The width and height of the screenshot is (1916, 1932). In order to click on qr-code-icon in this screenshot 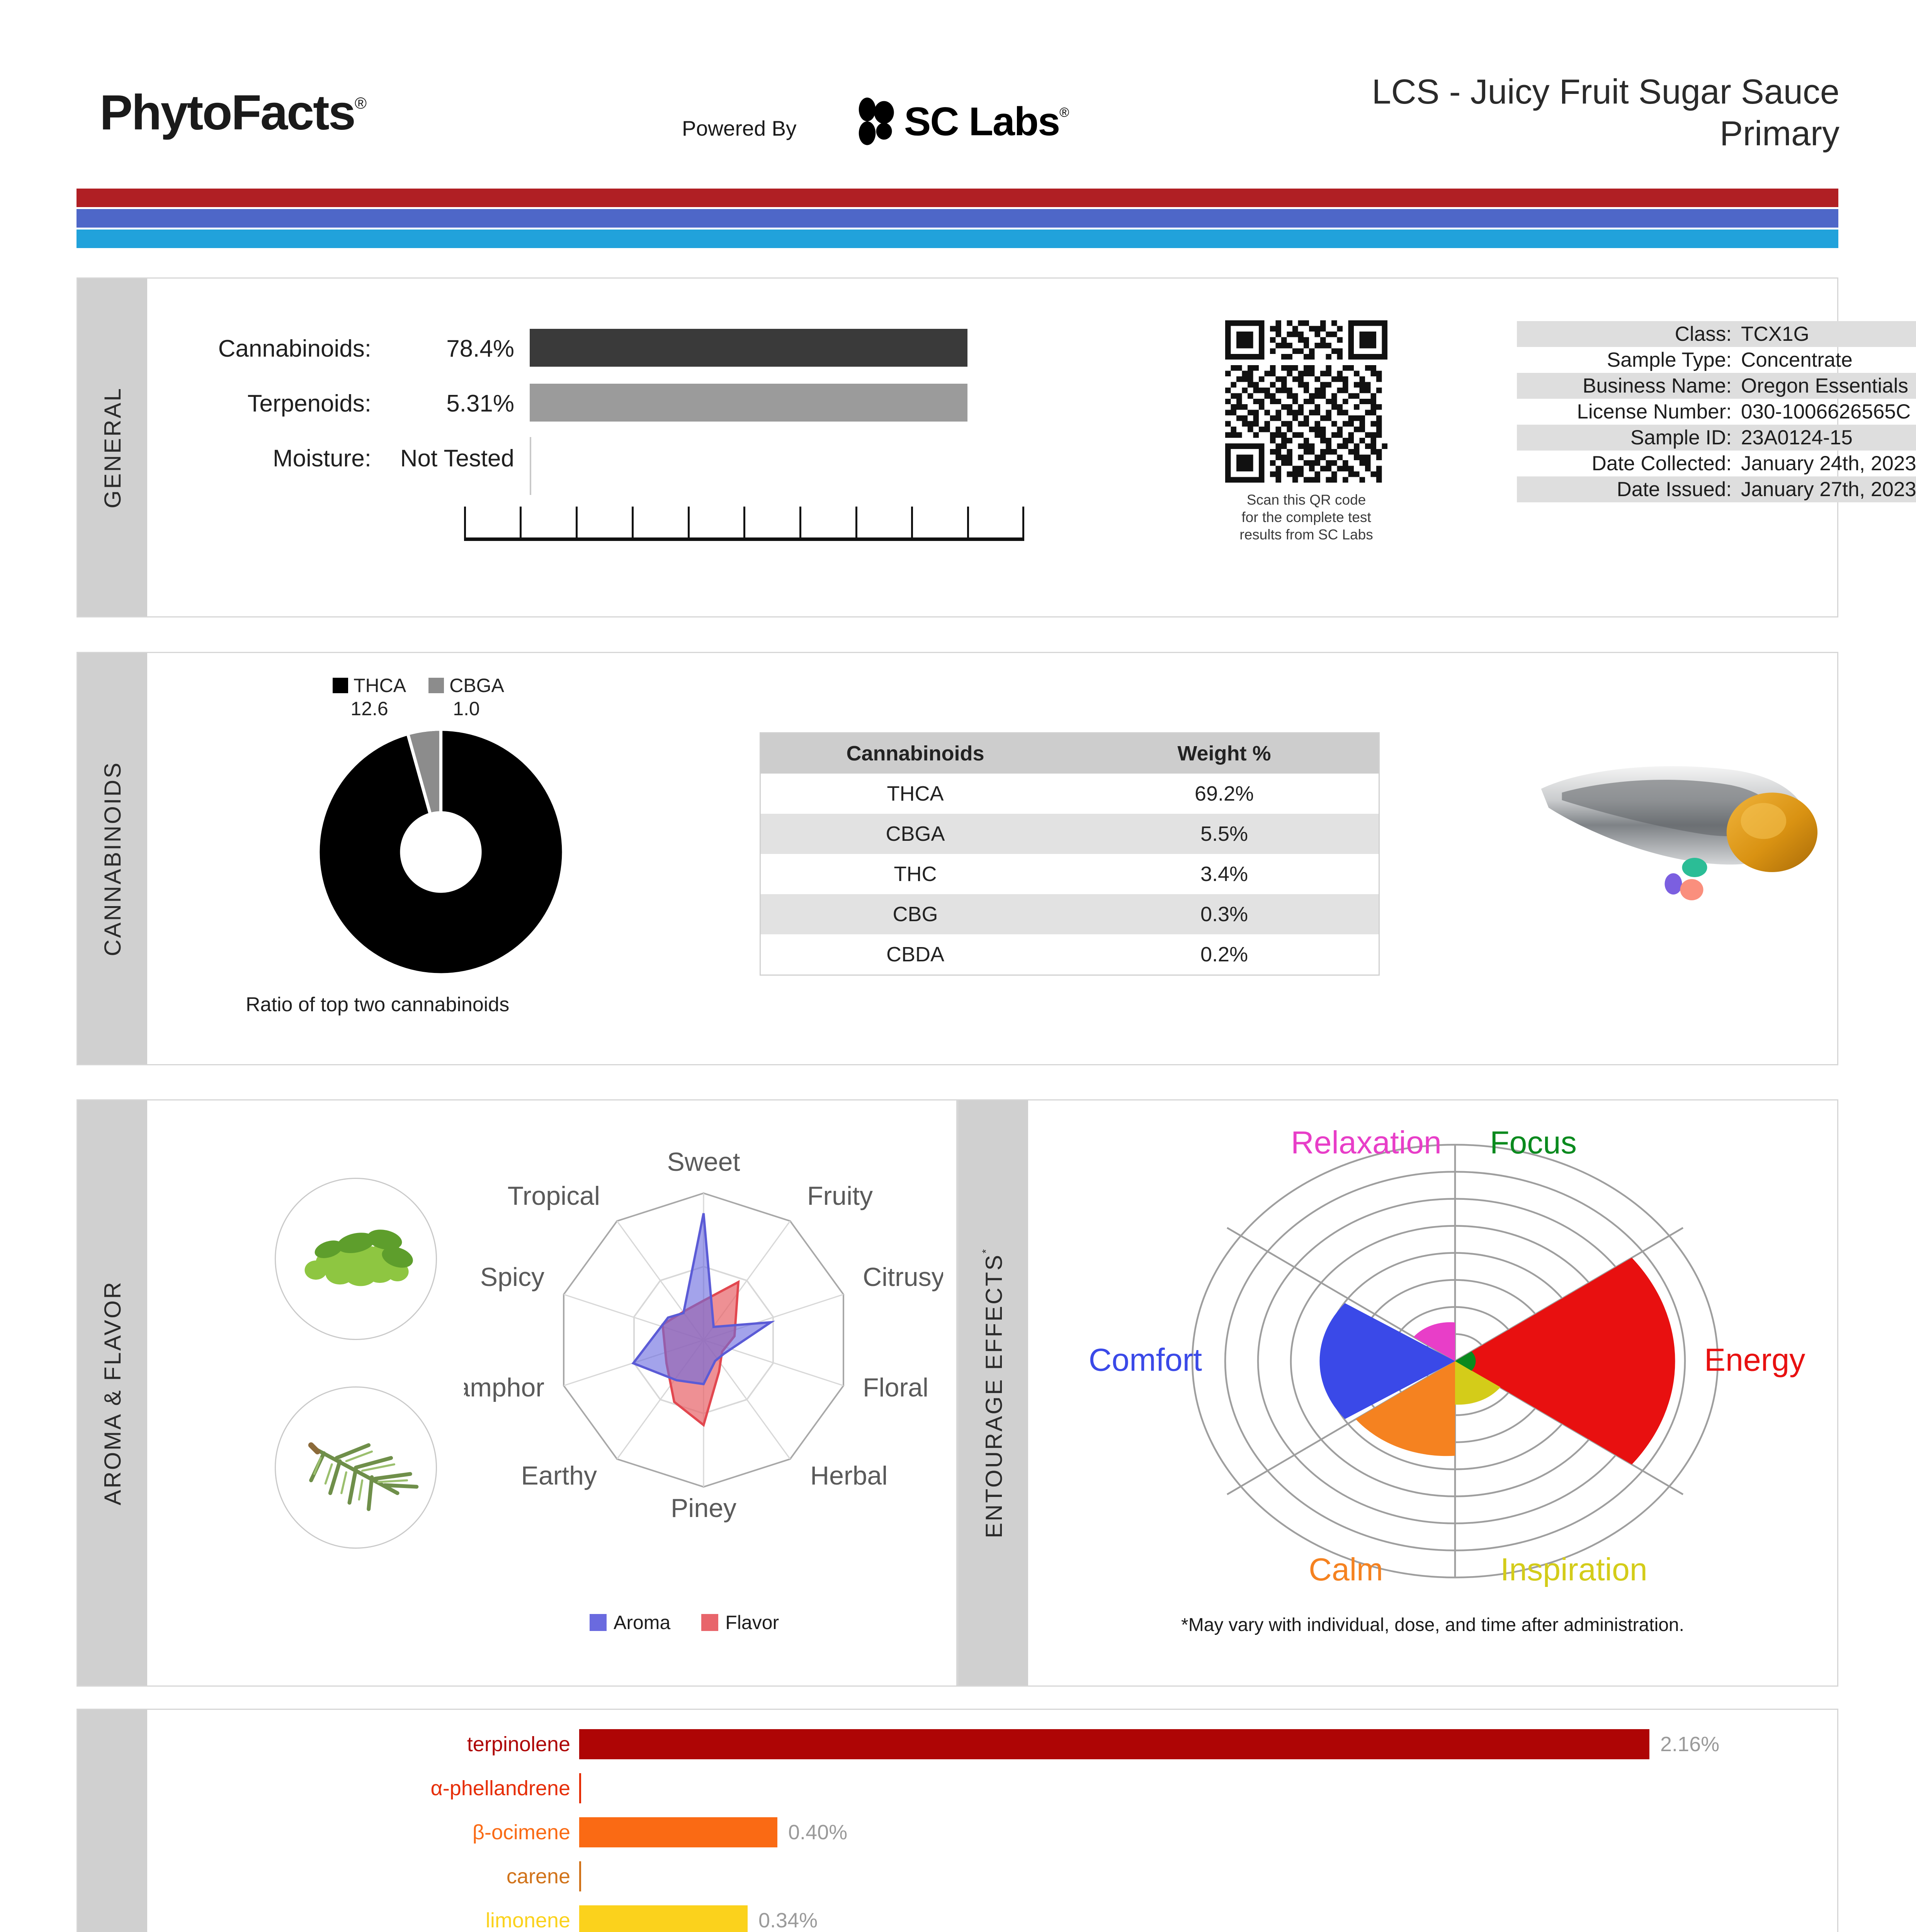, I will do `click(1306, 401)`.